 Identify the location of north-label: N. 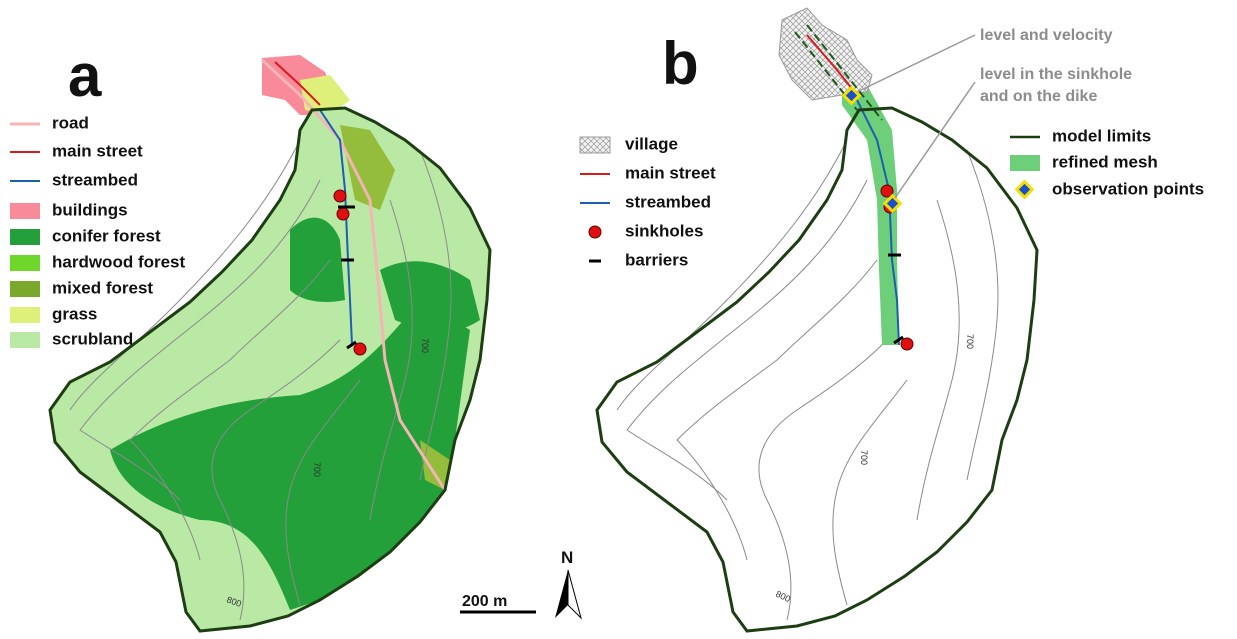
(567, 557).